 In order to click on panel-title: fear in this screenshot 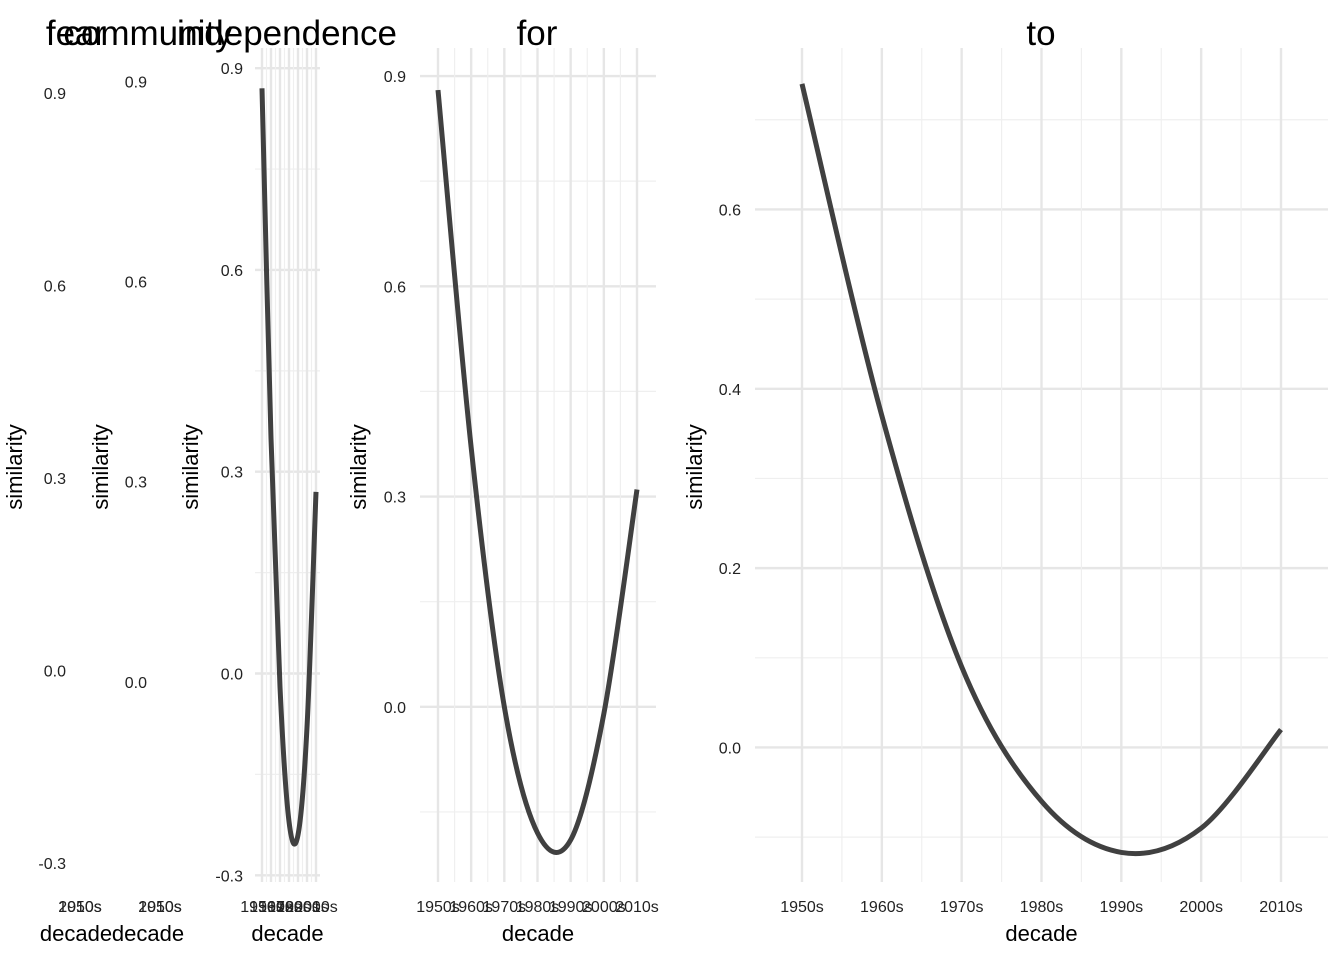, I will do `click(76, 33)`.